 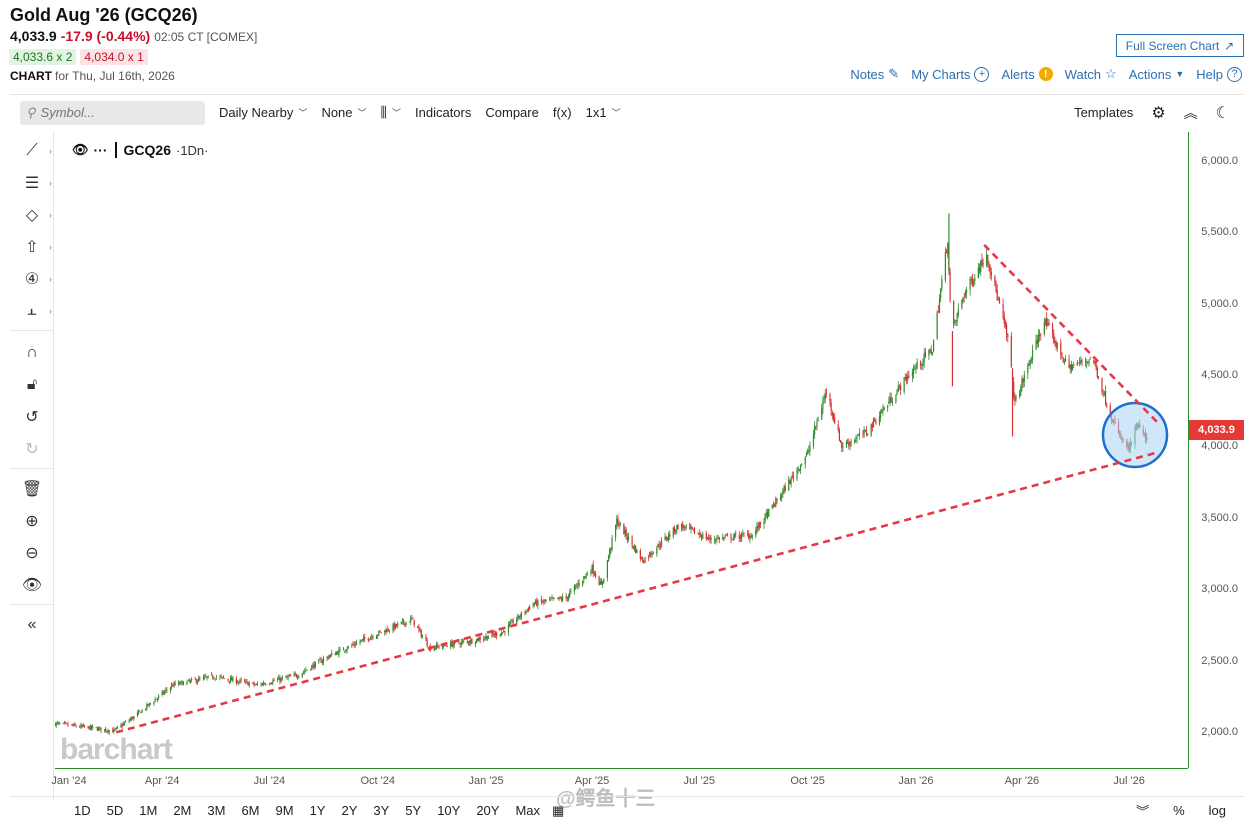 I want to click on period-button-10y: 10Y, so click(x=449, y=810).